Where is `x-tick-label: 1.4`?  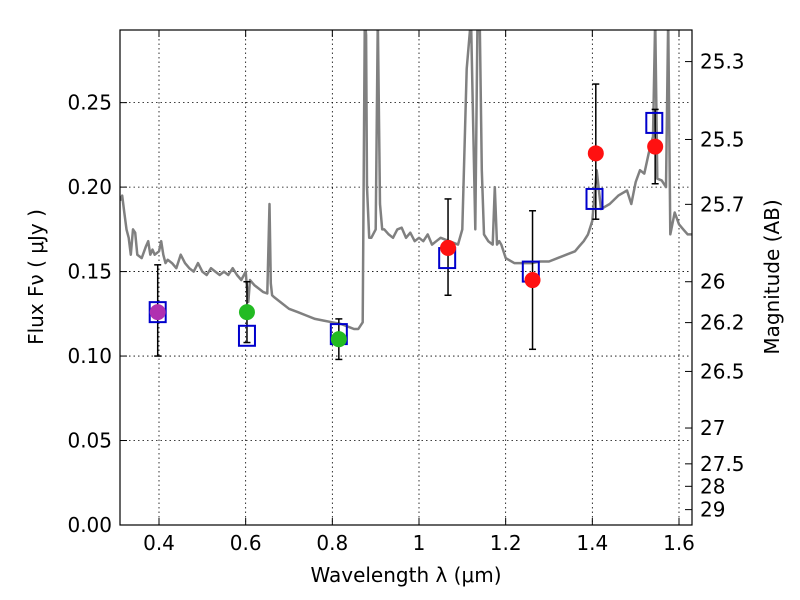
x-tick-label: 1.4 is located at coordinates (592, 543).